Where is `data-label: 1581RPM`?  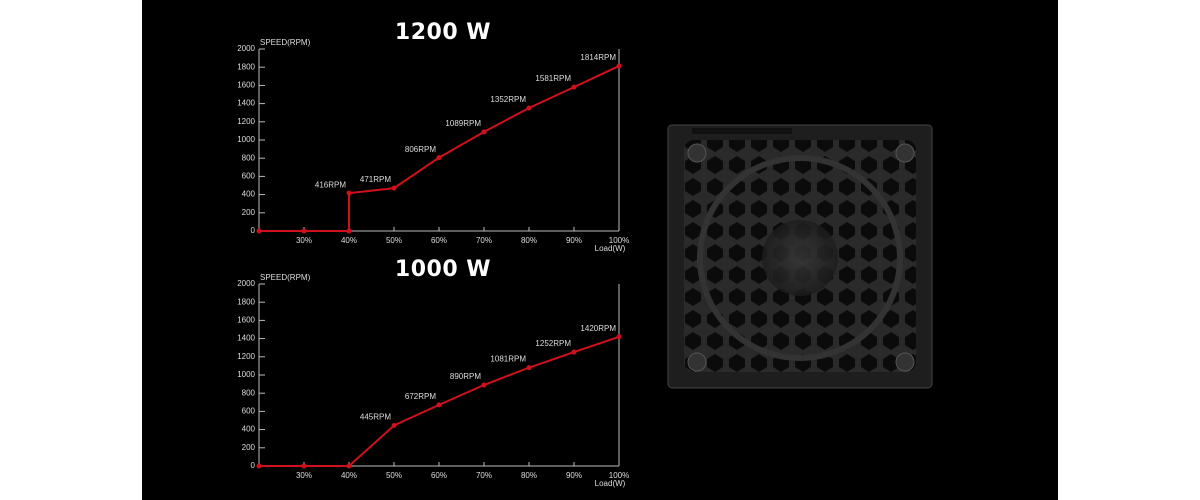 data-label: 1581RPM is located at coordinates (553, 78).